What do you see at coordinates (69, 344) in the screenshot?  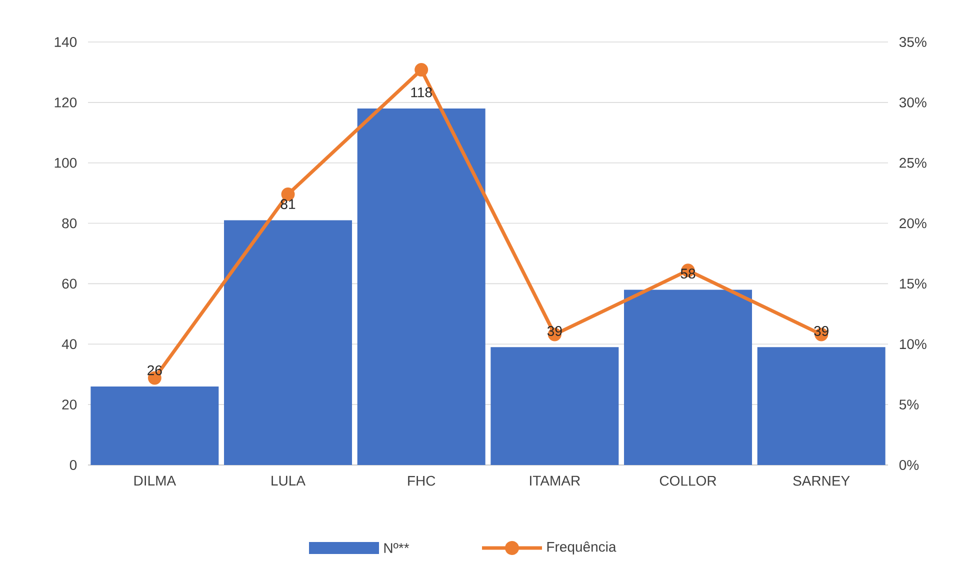 I see `y-tick-label: 40` at bounding box center [69, 344].